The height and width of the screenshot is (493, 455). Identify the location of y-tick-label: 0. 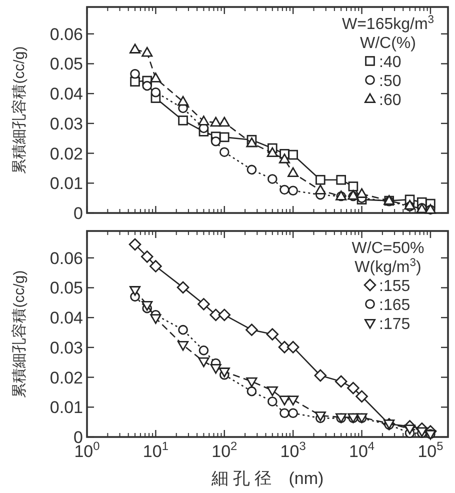
(78, 213).